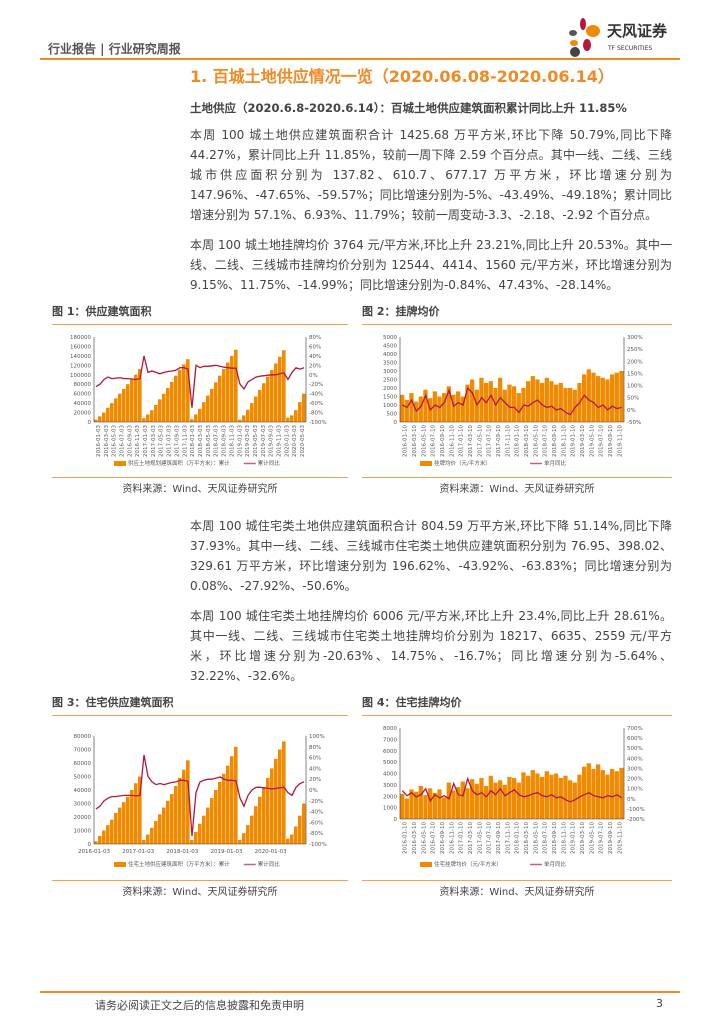 The height and width of the screenshot is (1024, 724). I want to click on x-tick-label: 2017-11-10, so click(508, 838).